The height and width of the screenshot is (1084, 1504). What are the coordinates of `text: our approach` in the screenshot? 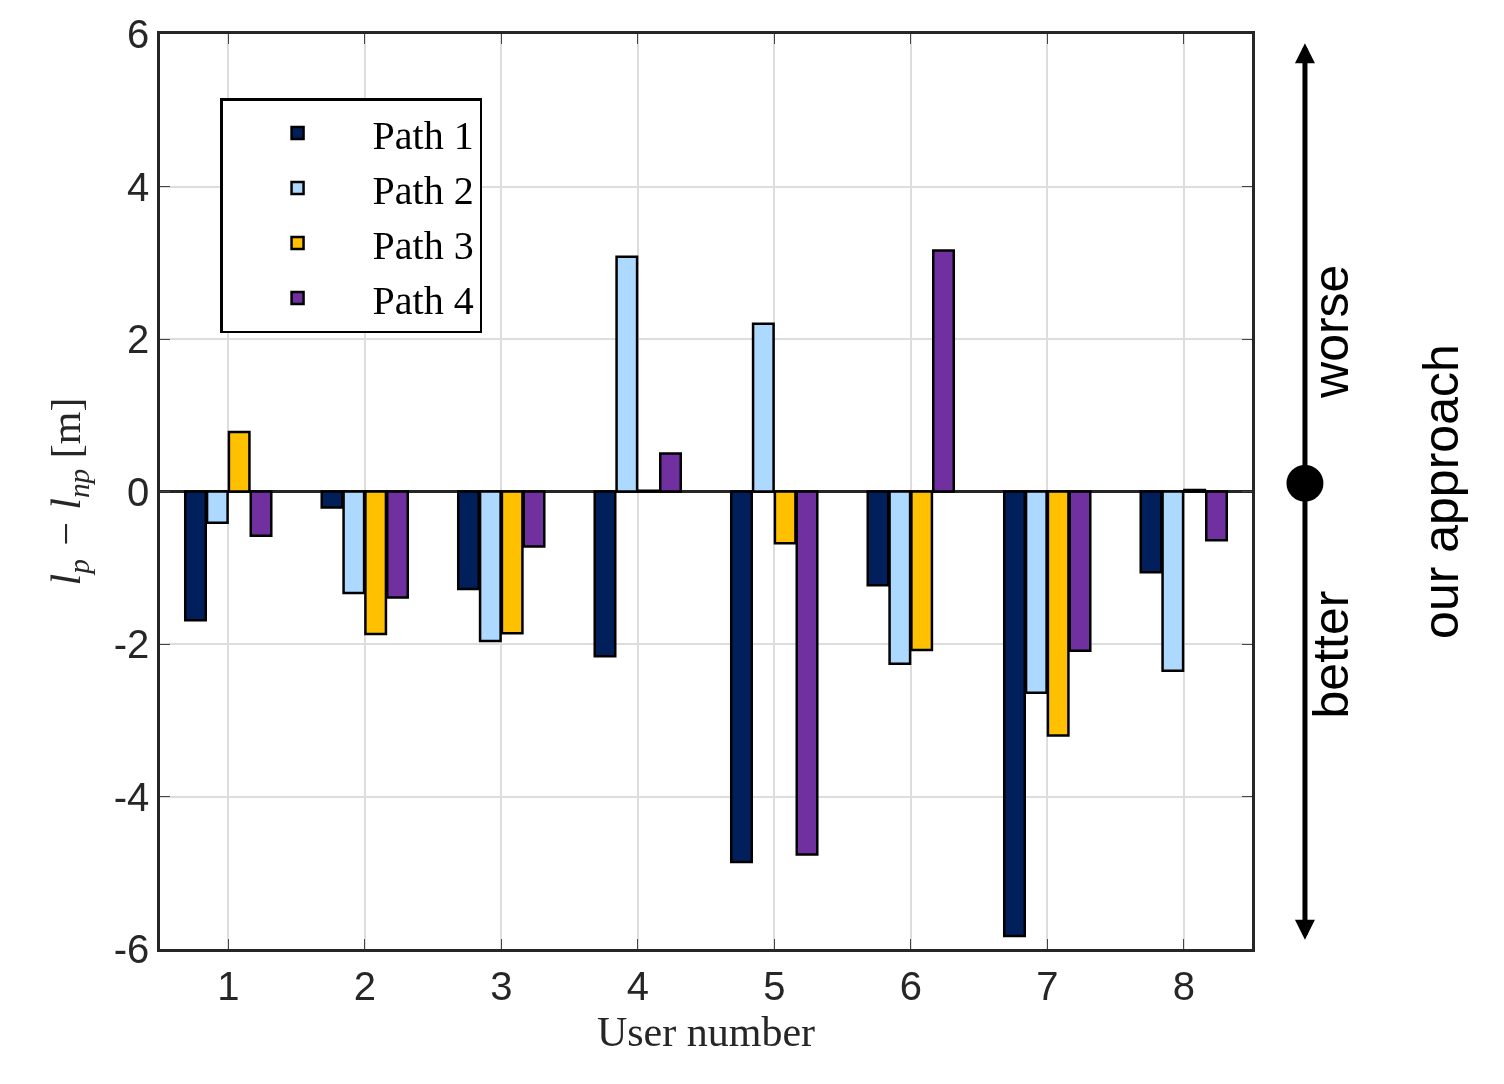 It's located at (1440, 491).